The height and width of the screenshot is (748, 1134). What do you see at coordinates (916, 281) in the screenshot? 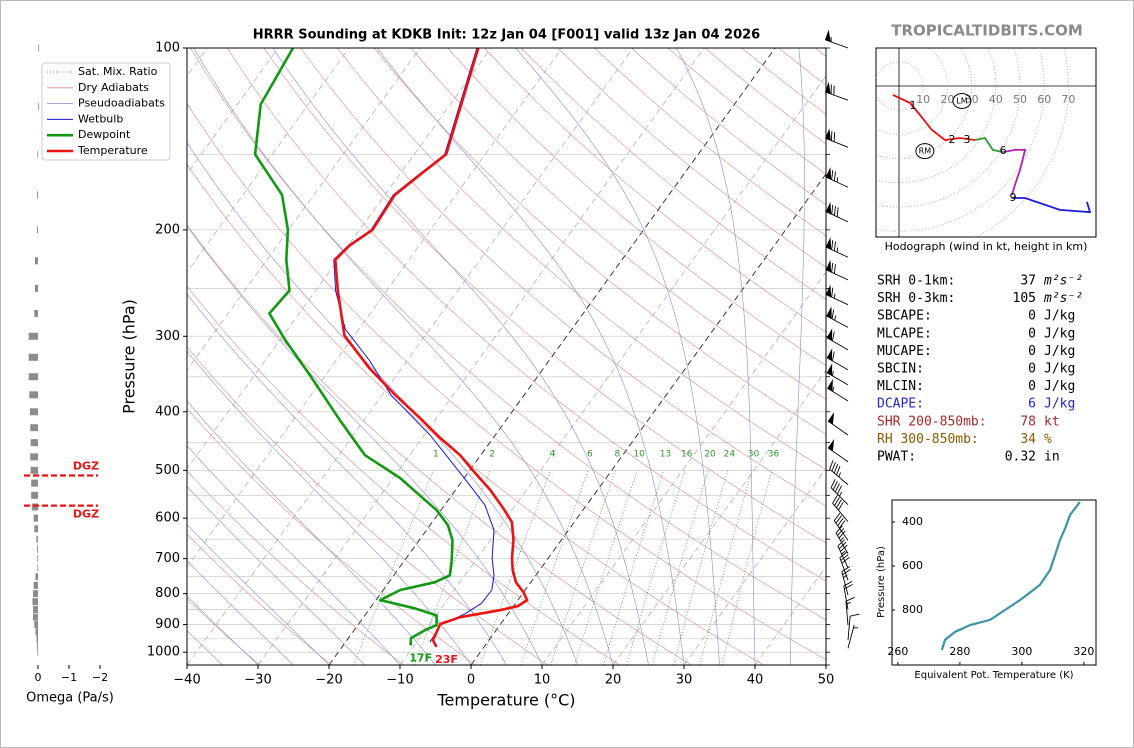
I see `index-label: SRH 0-1km:` at bounding box center [916, 281].